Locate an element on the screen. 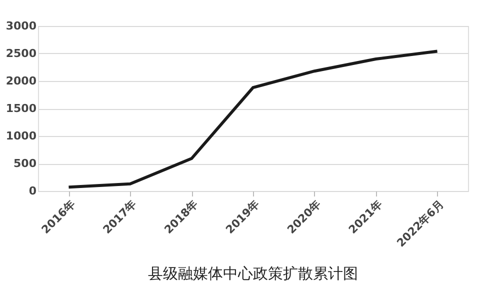  y-tick-label: 3000 is located at coordinates (21, 26).